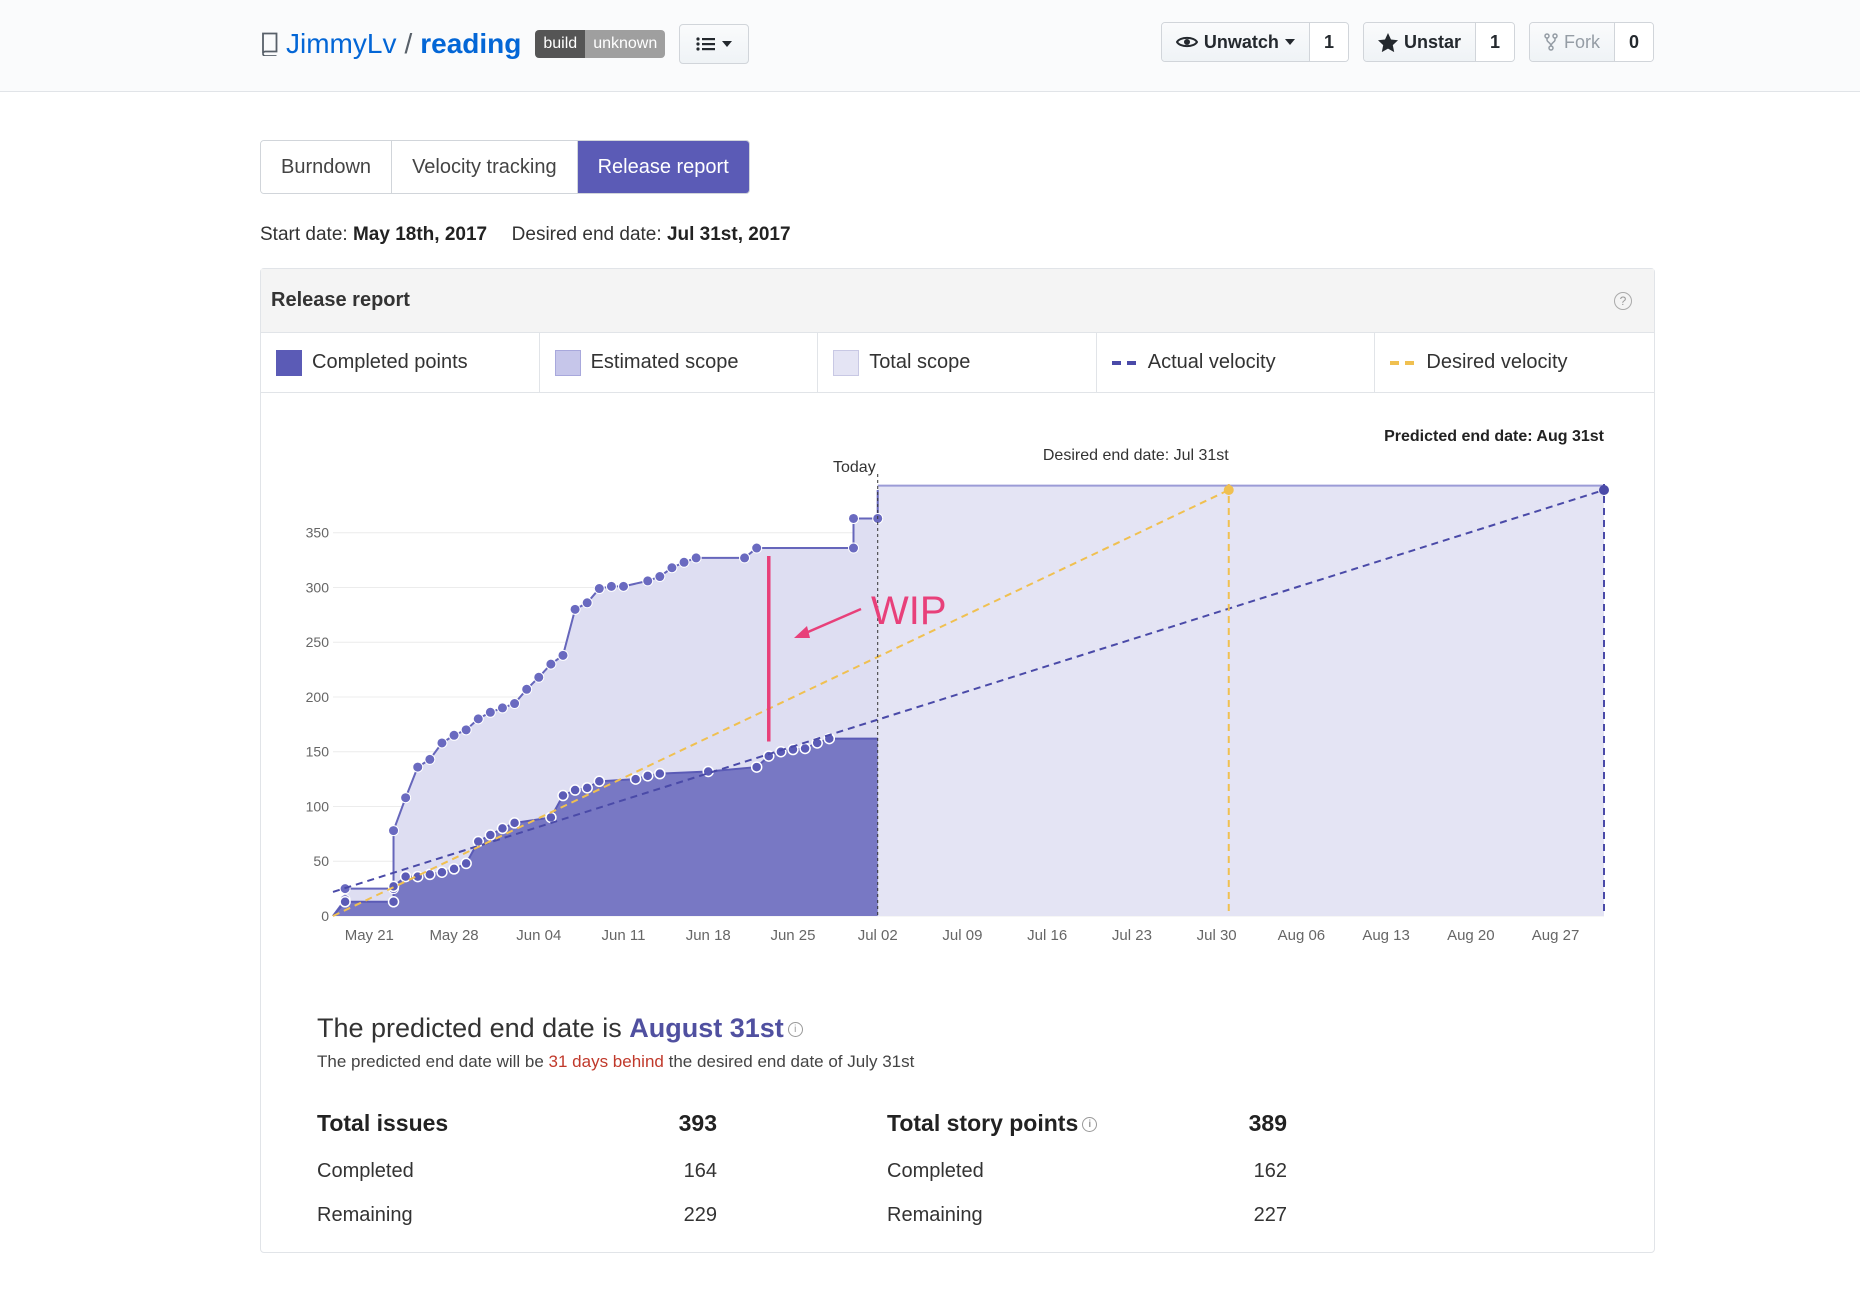 The image size is (1860, 1296). Describe the element at coordinates (1328, 42) in the screenshot. I see `watch-count: 1` at that location.